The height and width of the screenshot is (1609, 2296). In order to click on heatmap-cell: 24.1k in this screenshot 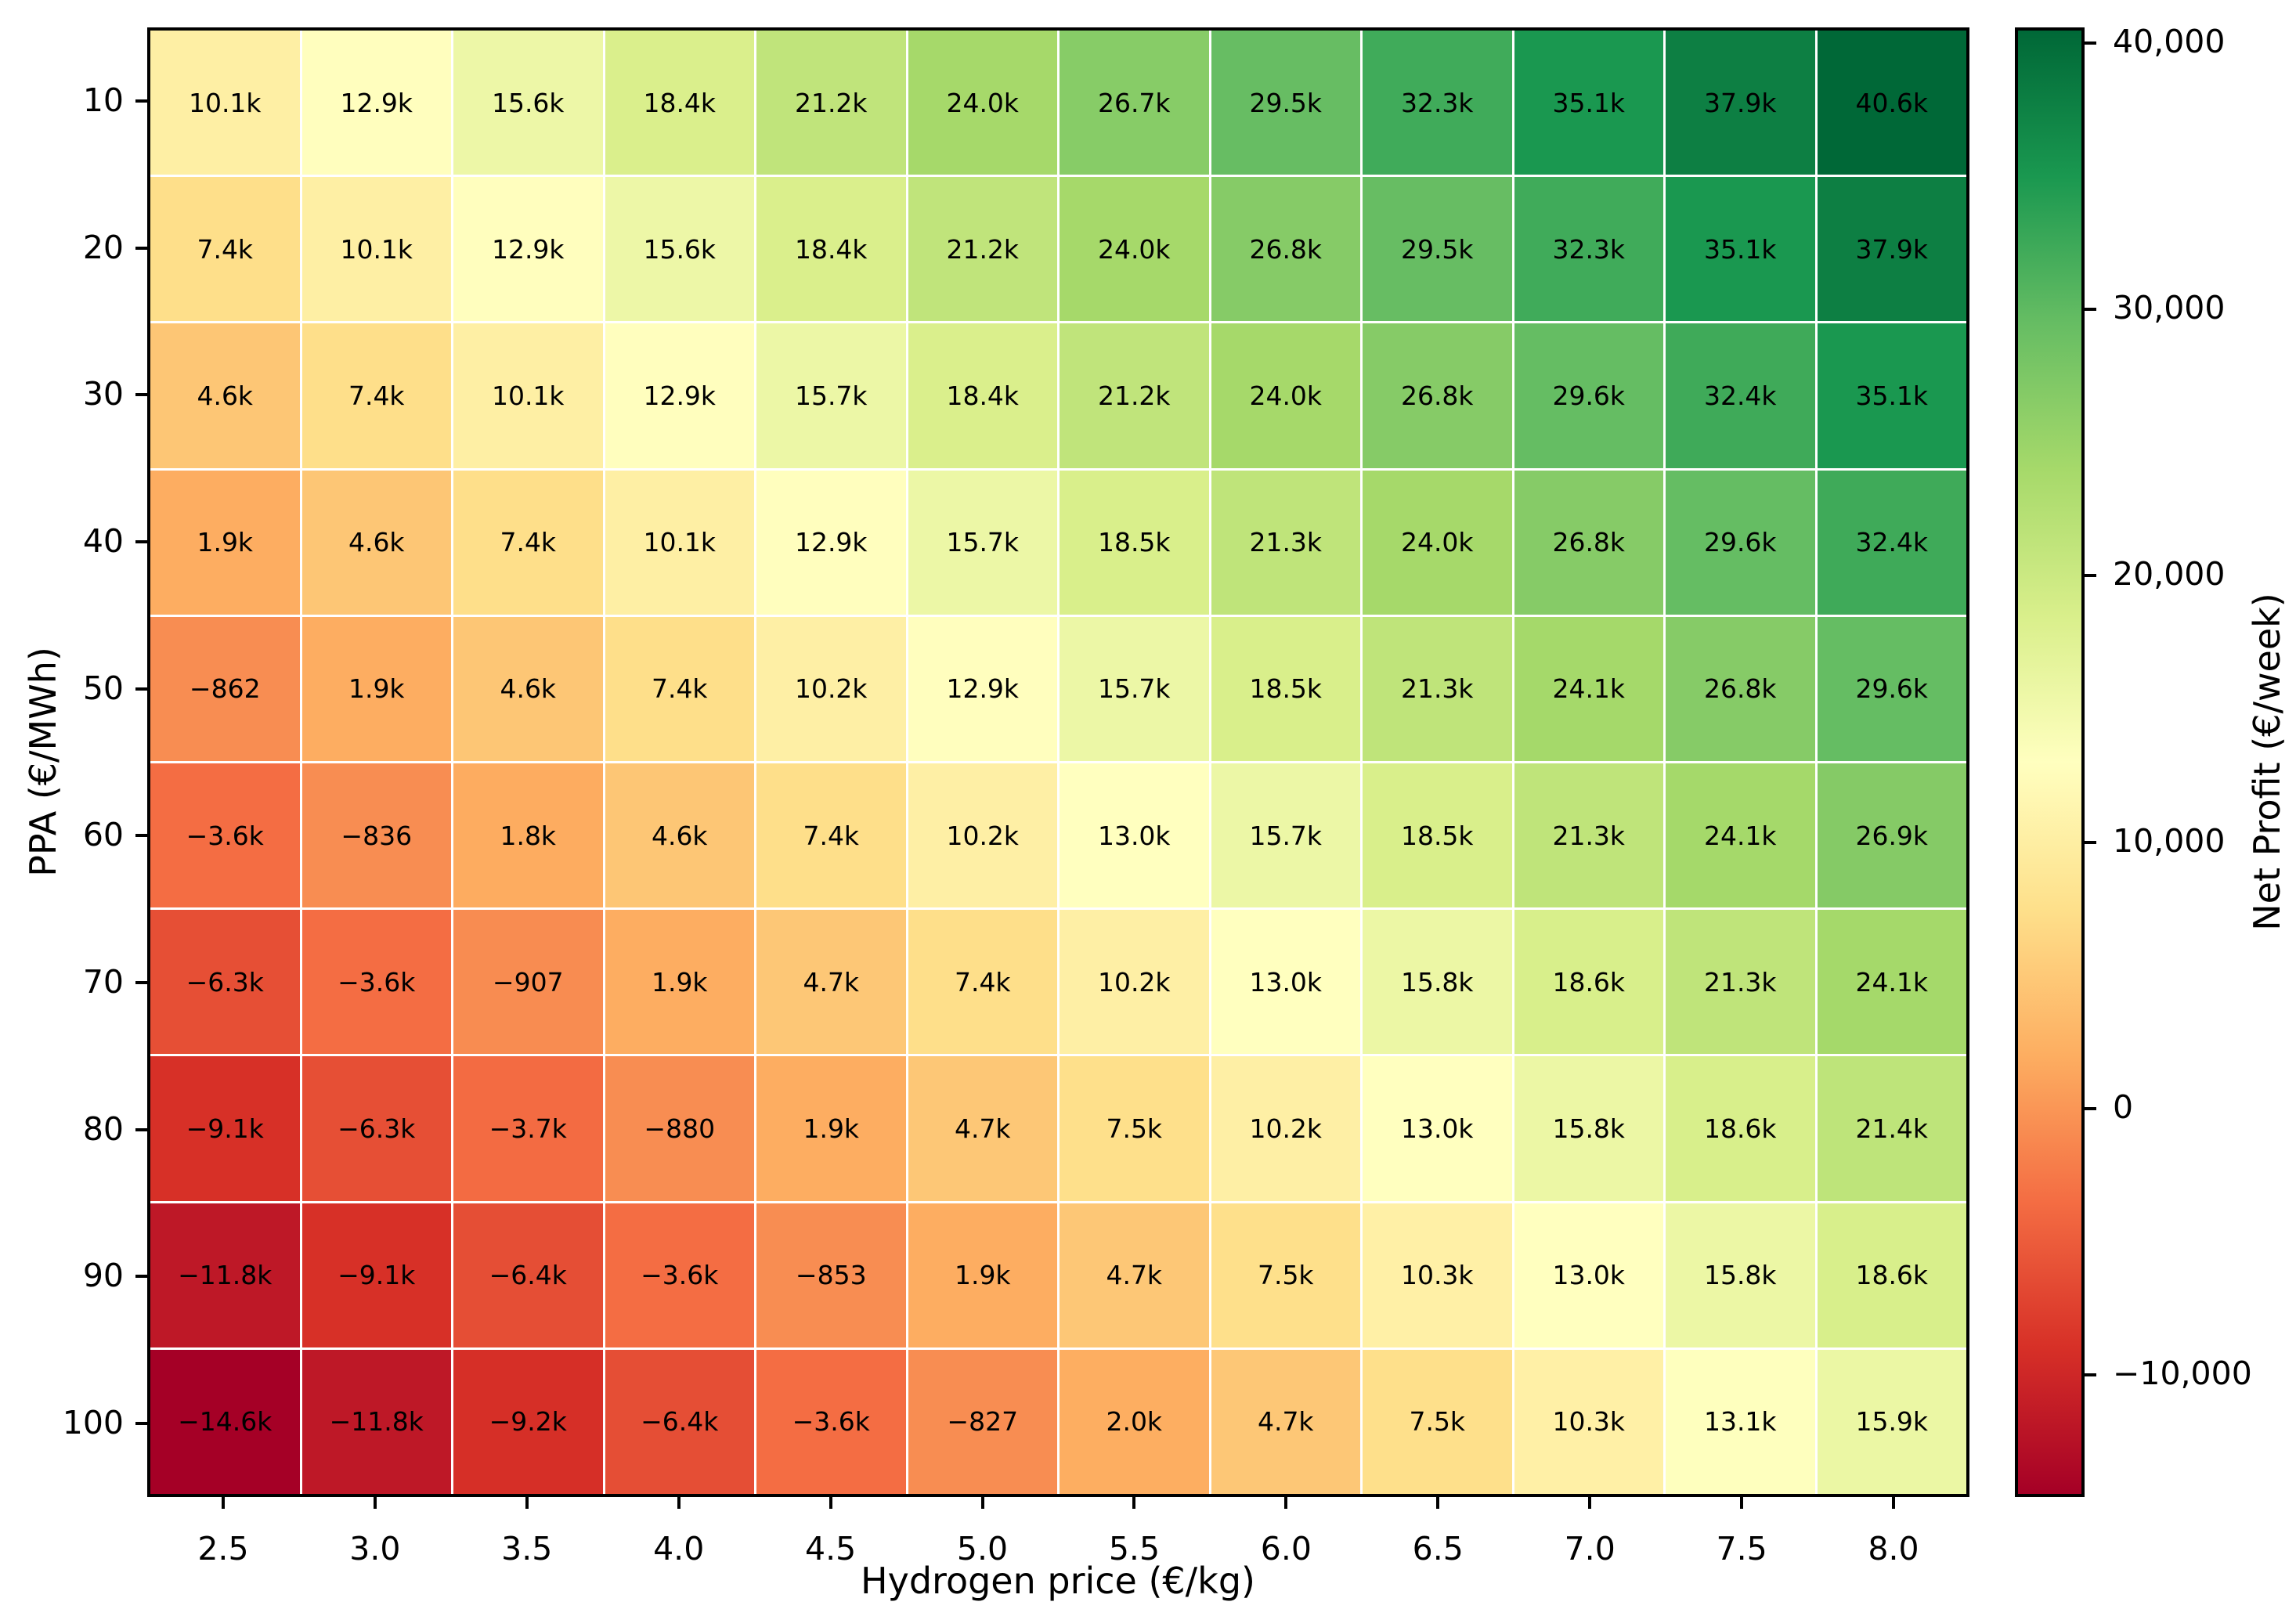, I will do `click(1588, 688)`.